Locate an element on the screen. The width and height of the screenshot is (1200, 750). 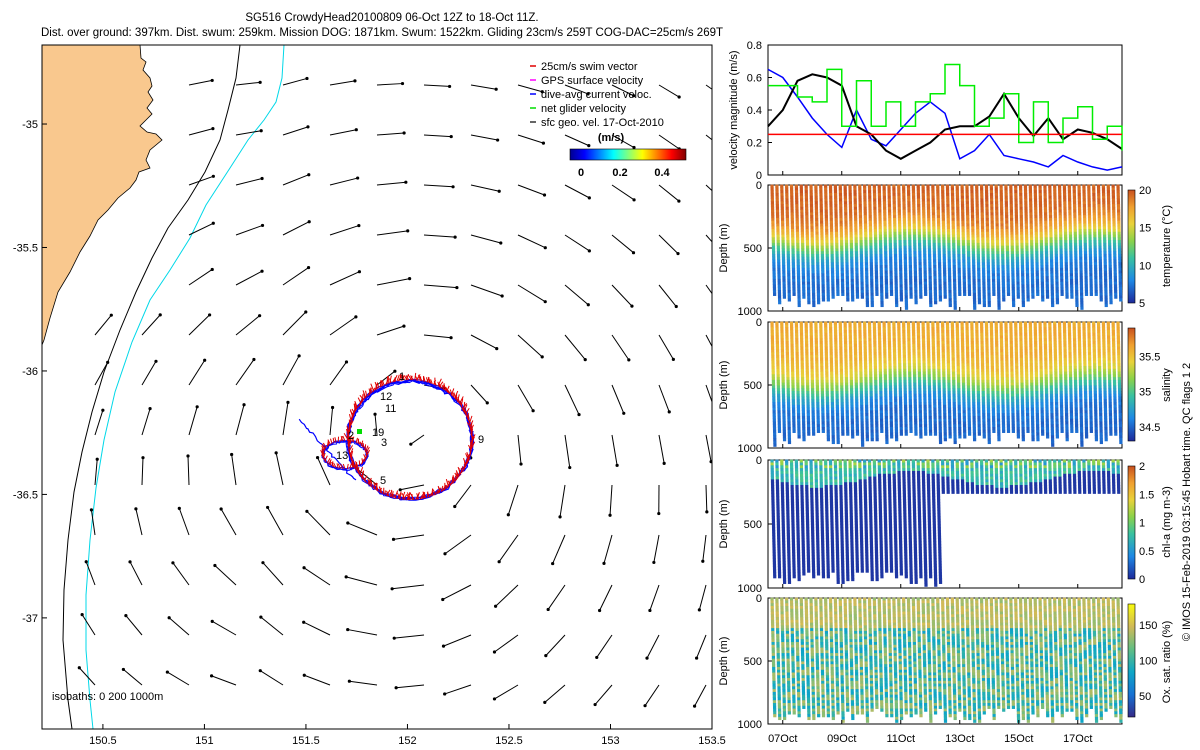
map-xtick-label: 153 is located at coordinates (610, 741).